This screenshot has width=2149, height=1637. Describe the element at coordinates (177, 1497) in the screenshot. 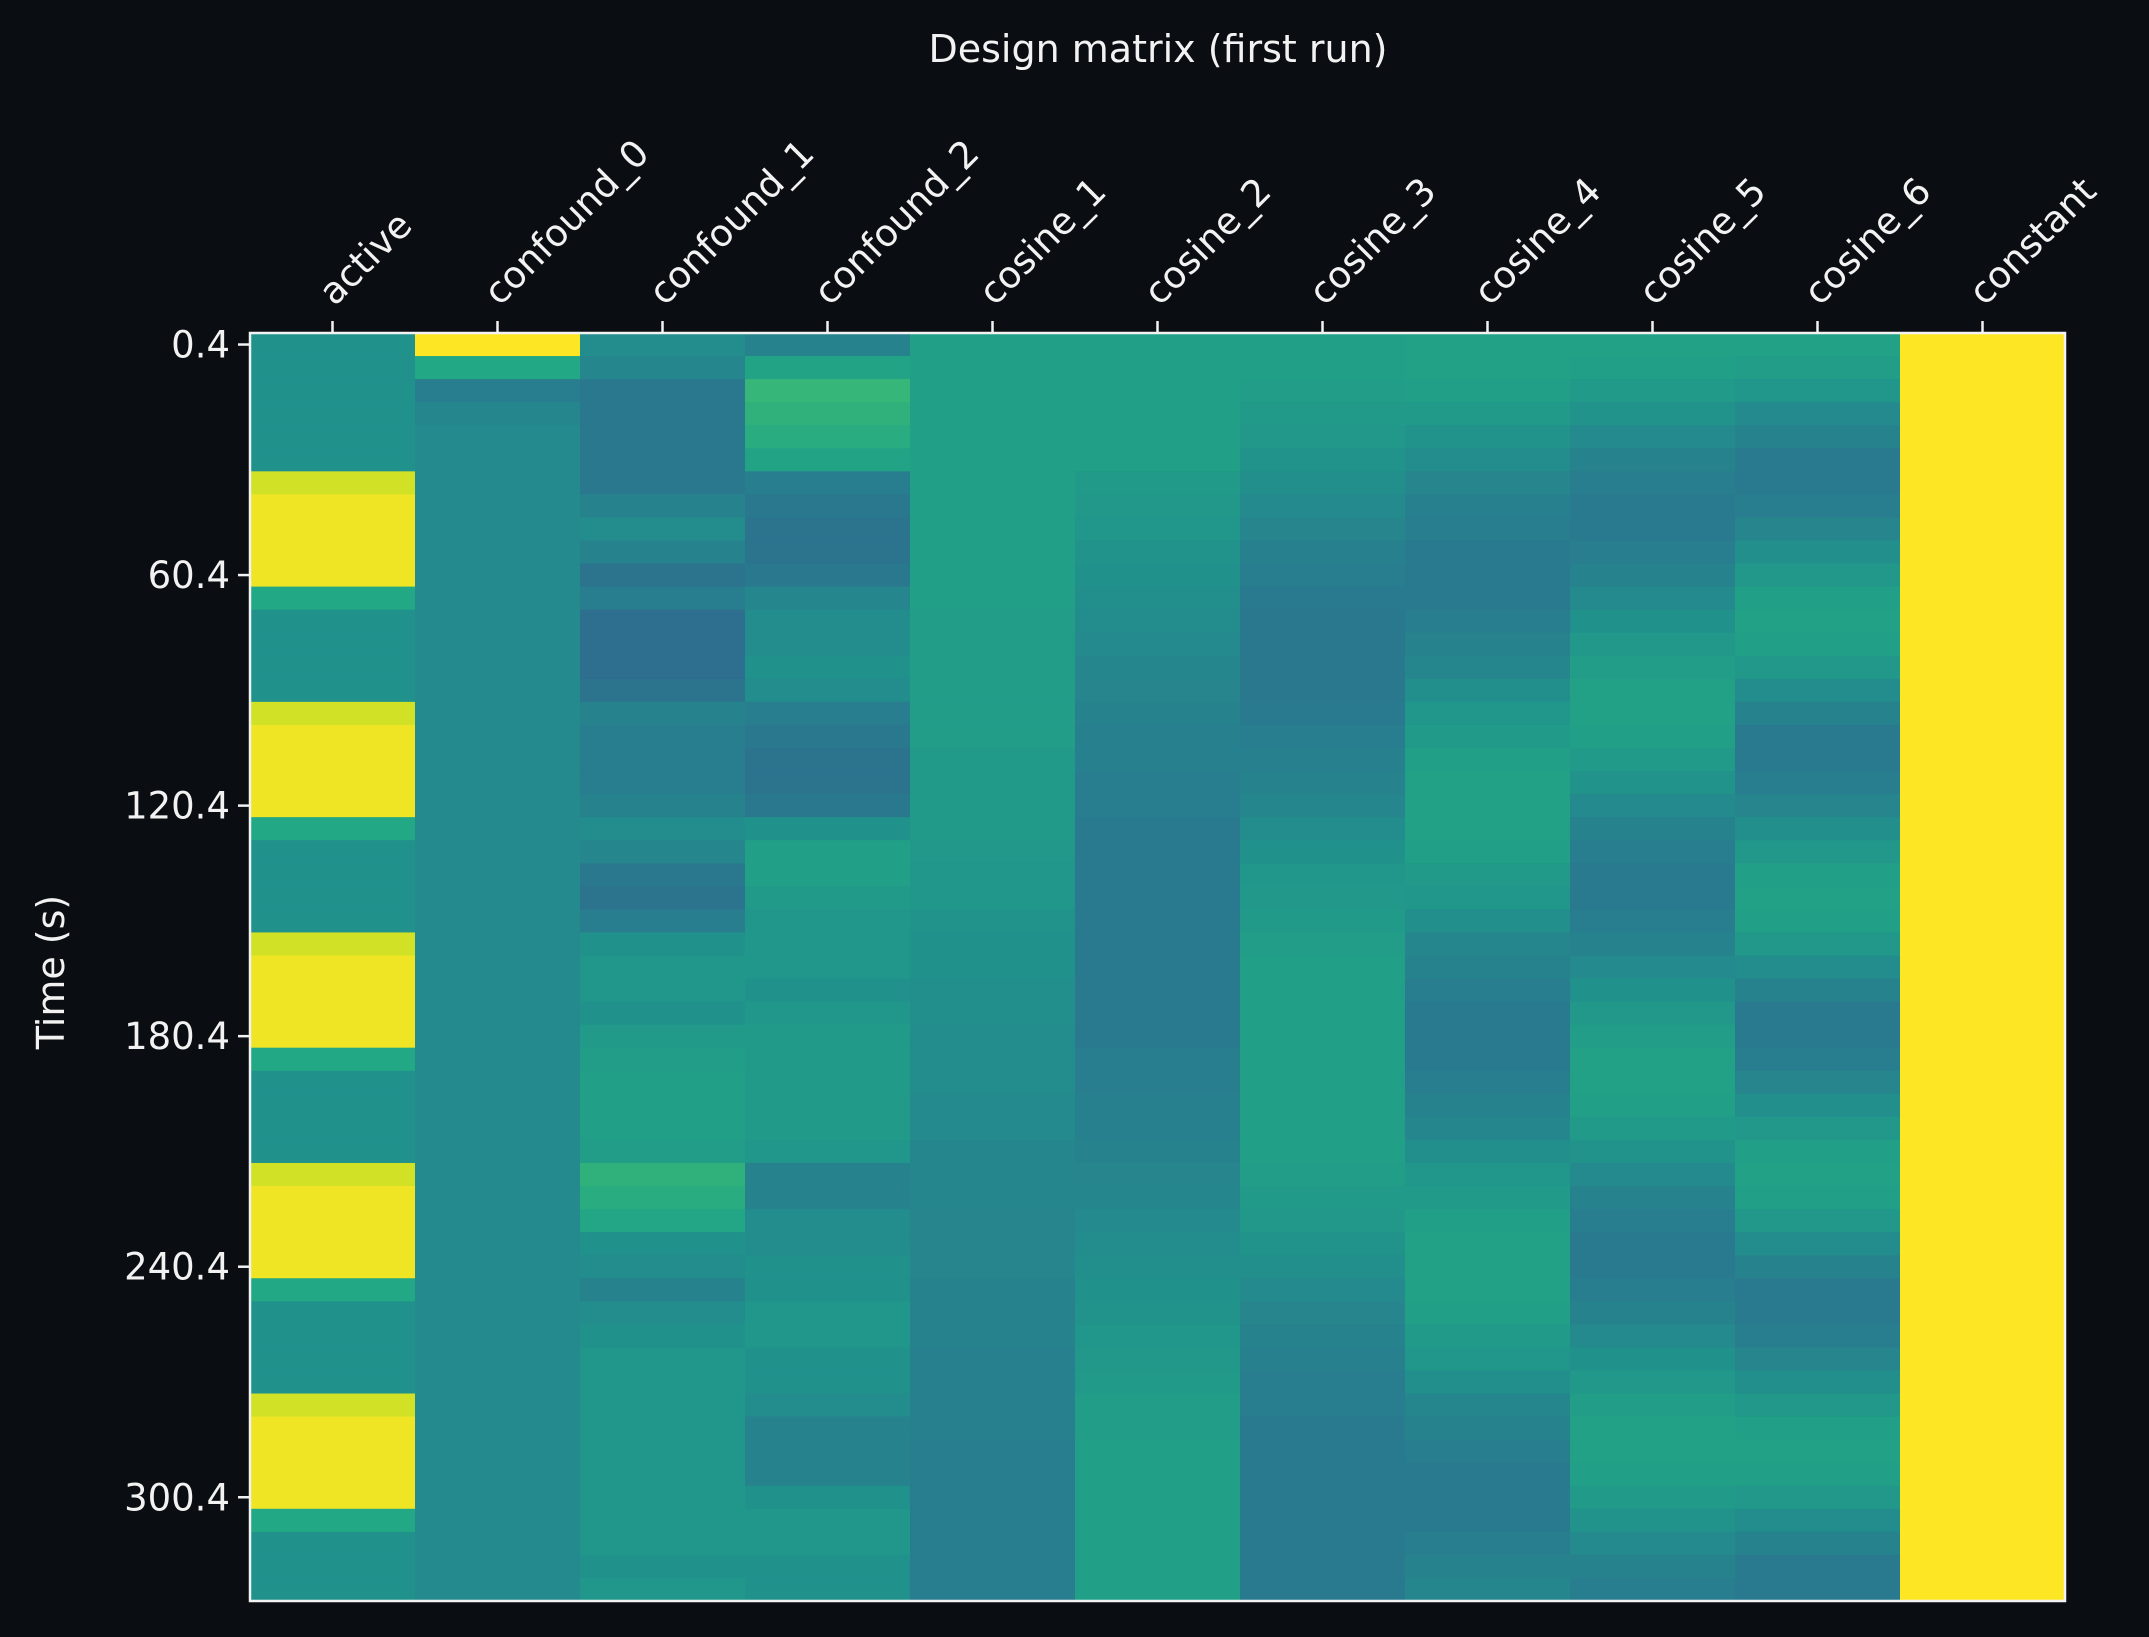

I see `y-tick-label: 300.4` at that location.